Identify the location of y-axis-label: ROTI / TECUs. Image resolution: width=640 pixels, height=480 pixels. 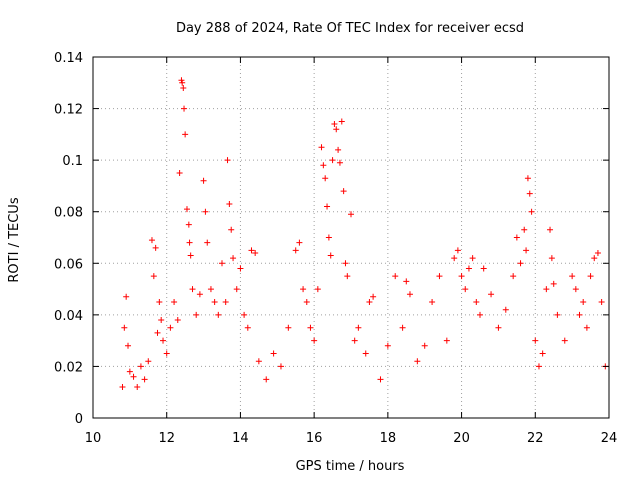
(14, 239).